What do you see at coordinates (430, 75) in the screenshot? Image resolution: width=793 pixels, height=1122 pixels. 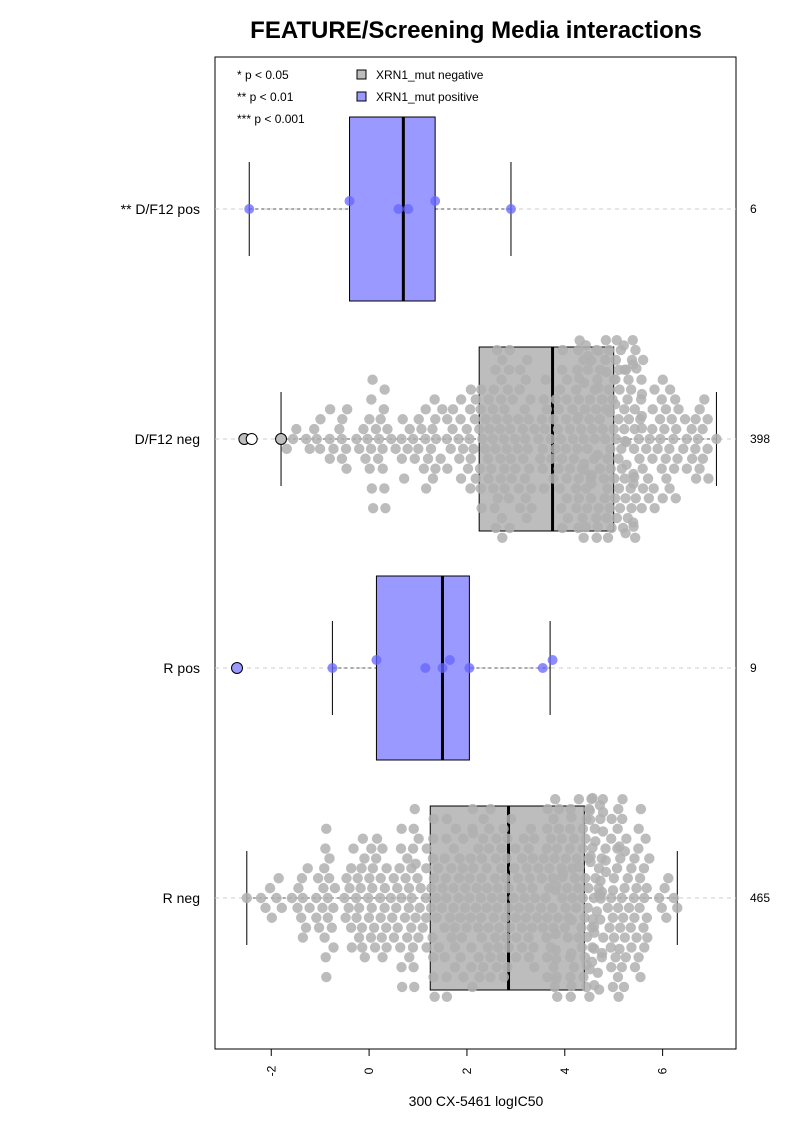 I see `legend-label: XRN1_mut negative` at bounding box center [430, 75].